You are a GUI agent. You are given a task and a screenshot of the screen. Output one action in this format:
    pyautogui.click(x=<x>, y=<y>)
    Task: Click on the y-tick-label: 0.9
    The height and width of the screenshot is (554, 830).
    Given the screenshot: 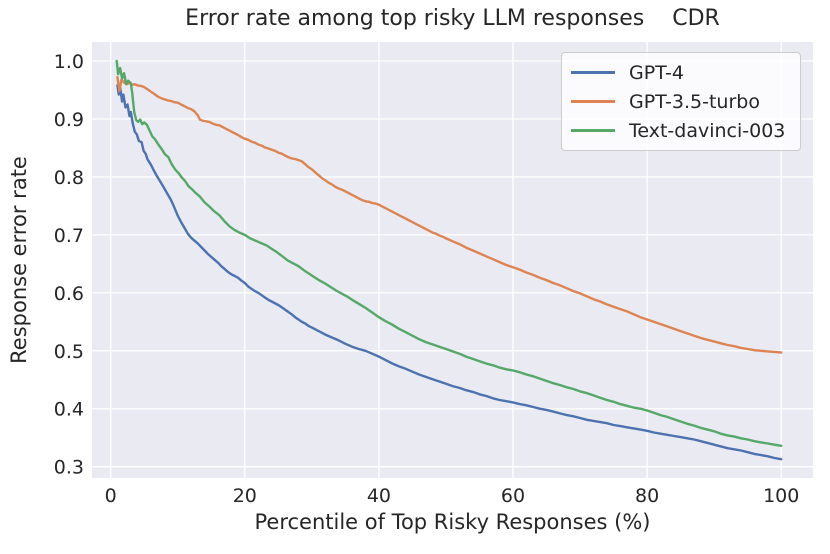 What is the action you would take?
    pyautogui.click(x=69, y=120)
    